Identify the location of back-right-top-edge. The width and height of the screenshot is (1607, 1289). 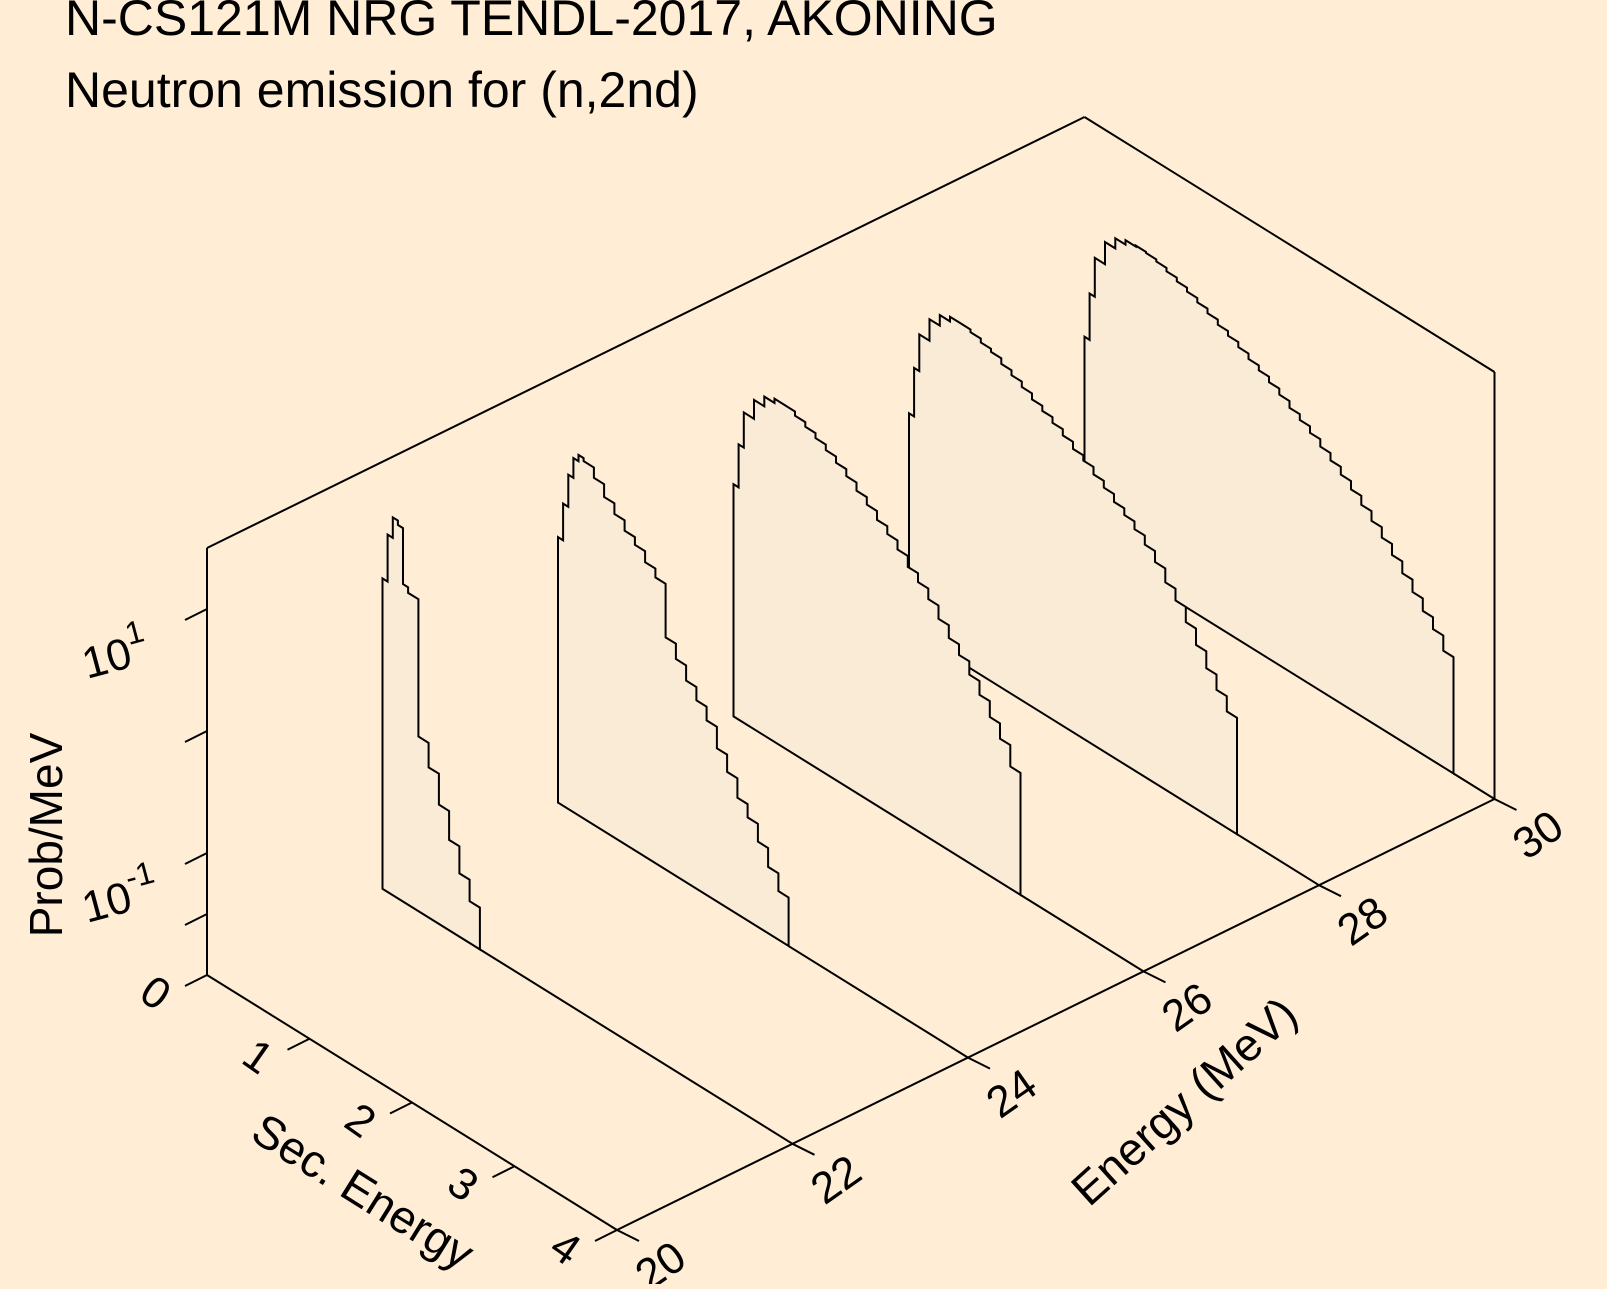
(1289, 244).